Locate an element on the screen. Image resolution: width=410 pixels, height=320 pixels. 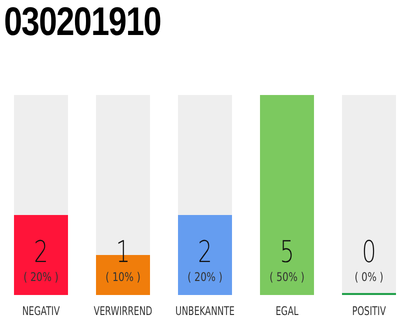
x-tick-label: POSITIV is located at coordinates (369, 311).